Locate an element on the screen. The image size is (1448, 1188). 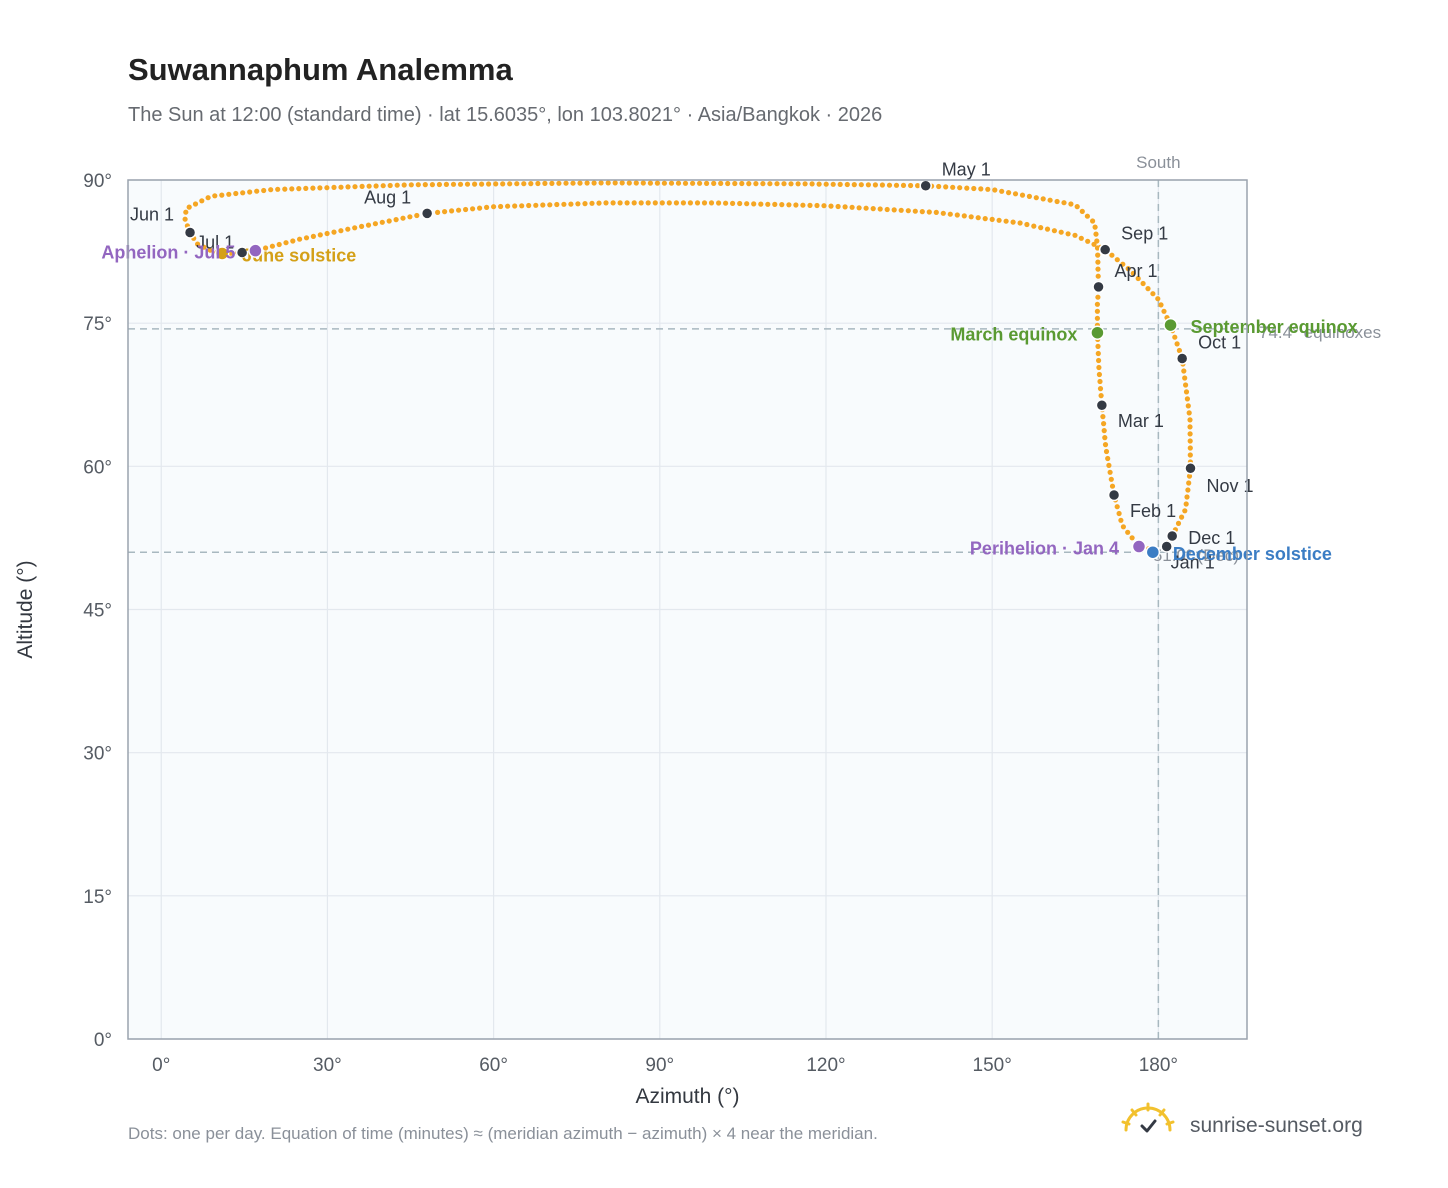
event-label: March equinox is located at coordinates (1013, 335).